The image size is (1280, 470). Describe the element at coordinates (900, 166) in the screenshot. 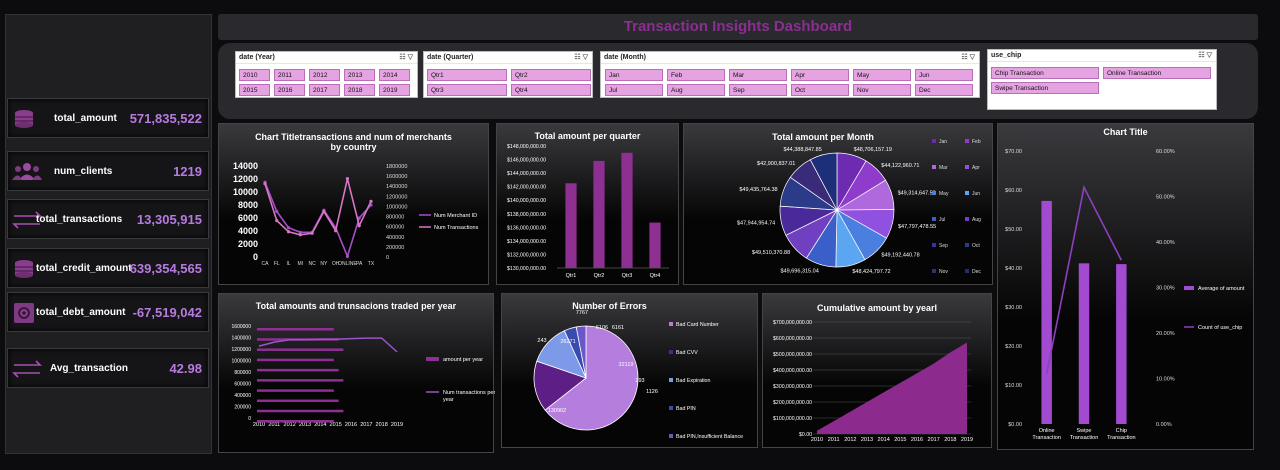

I see `data-label: $44,122,960.71` at that location.